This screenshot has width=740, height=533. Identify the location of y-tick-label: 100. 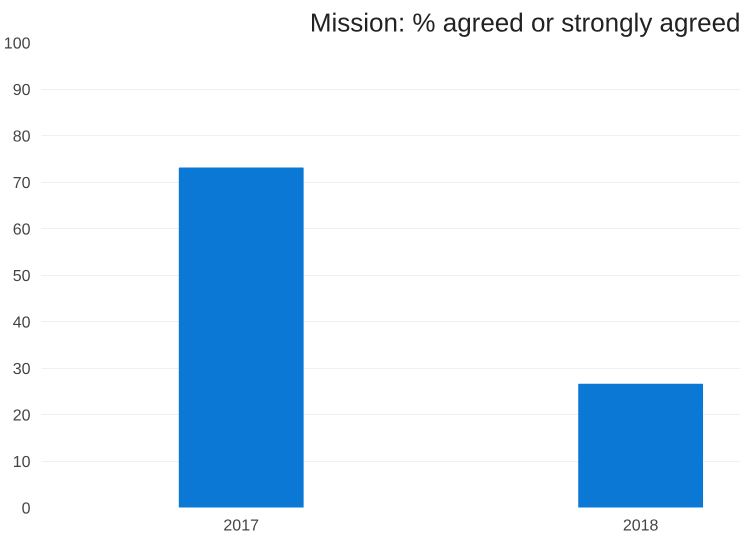
(17, 44).